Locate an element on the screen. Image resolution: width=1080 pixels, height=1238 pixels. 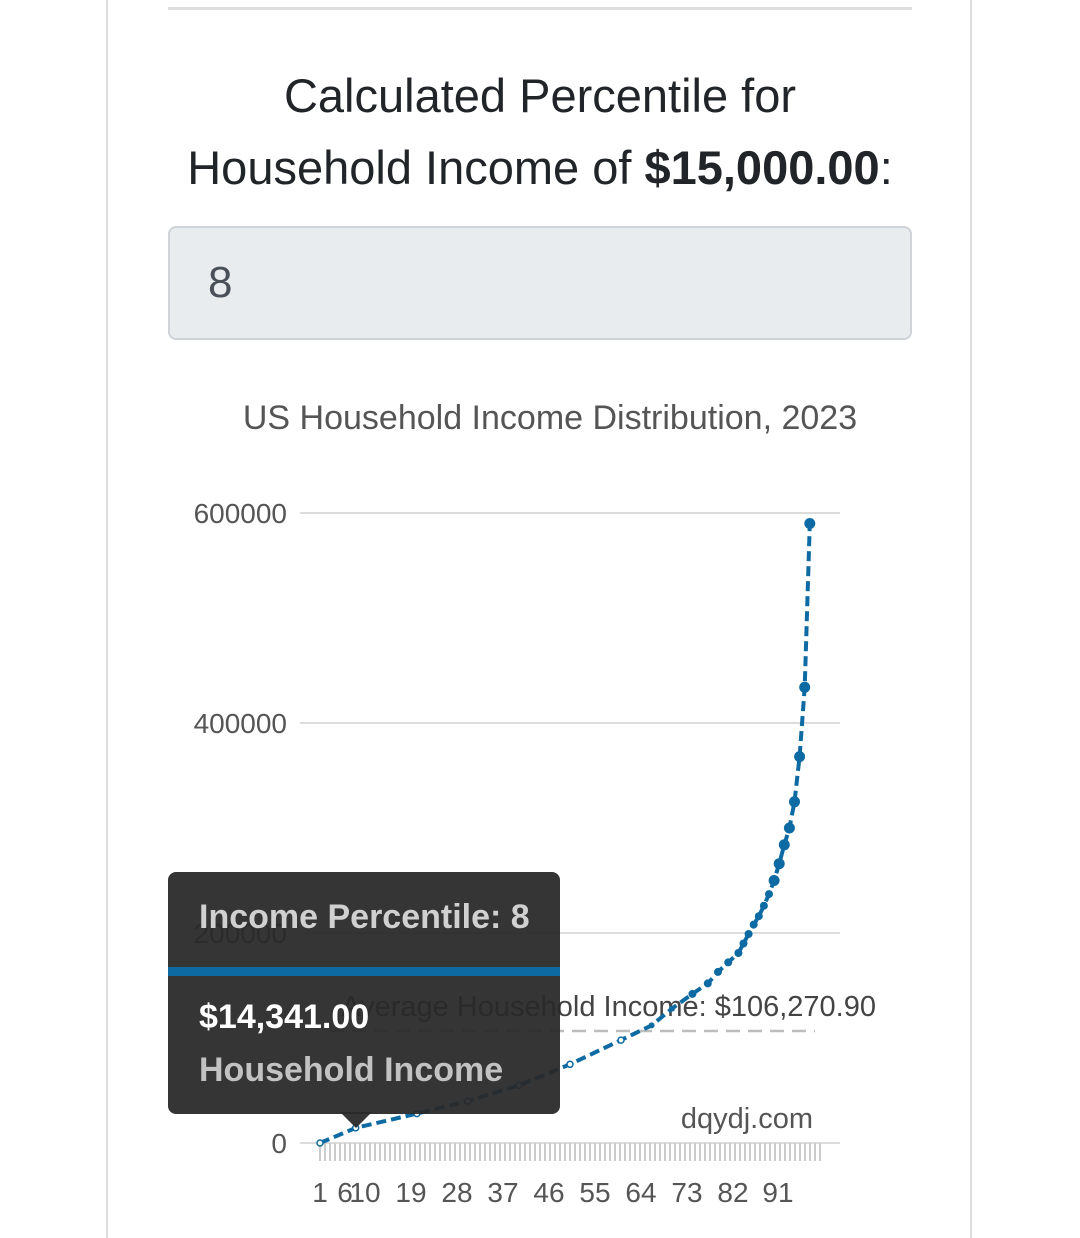
x-axis-ticks: 1 610 19 28 37 46 55 64 73 82 91 is located at coordinates (552, 1192).